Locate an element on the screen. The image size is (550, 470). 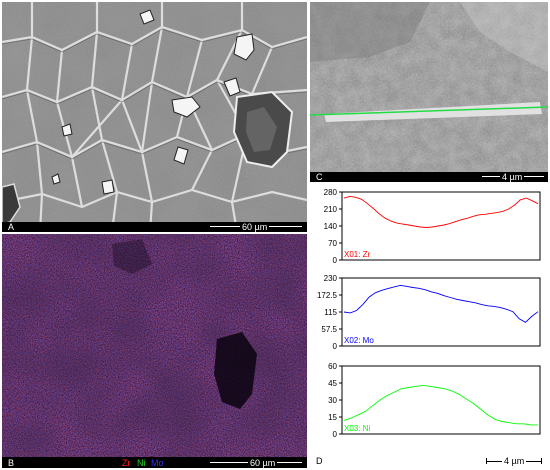
y-tick-label: 140 is located at coordinates (331, 226).